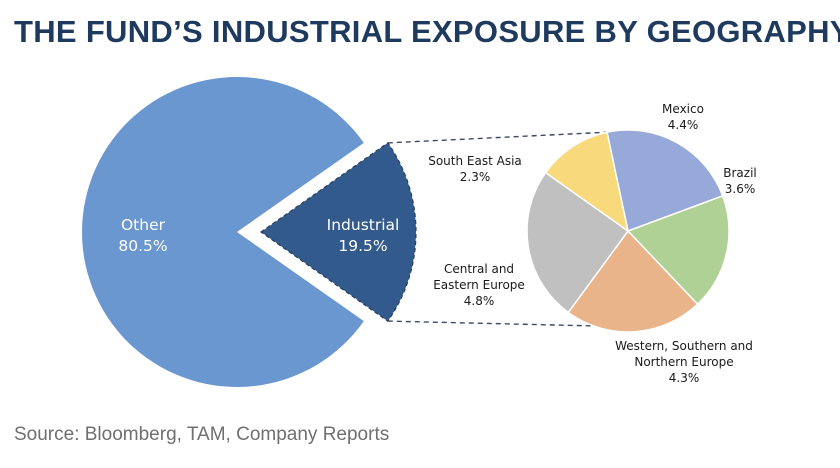 The height and width of the screenshot is (468, 840). I want to click on label-brazil: Brazil 3.6%, so click(740, 181).